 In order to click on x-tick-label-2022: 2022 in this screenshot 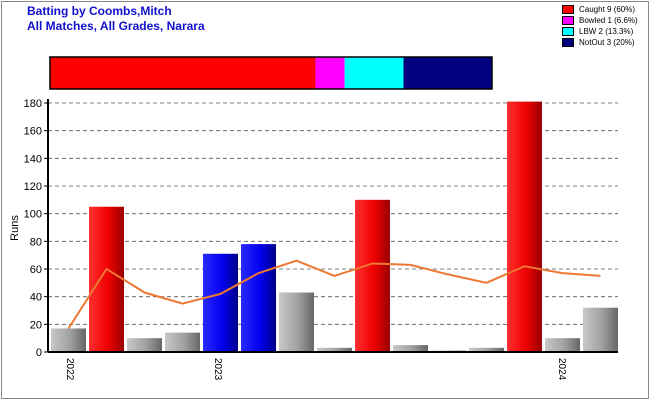, I will do `click(69, 369)`.